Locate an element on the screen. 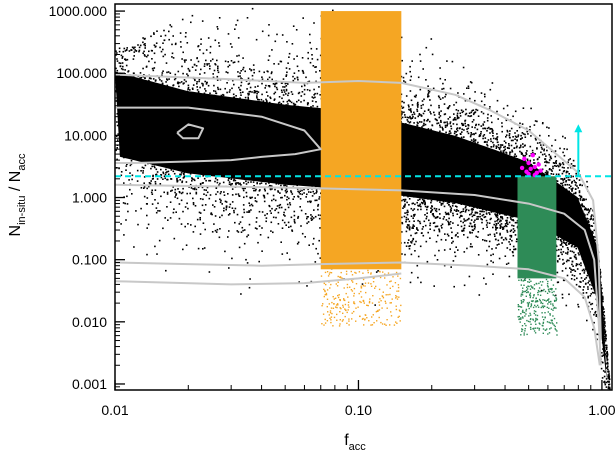 This screenshot has height=457, width=615. x-tick-label: 1.00 is located at coordinates (601, 410).